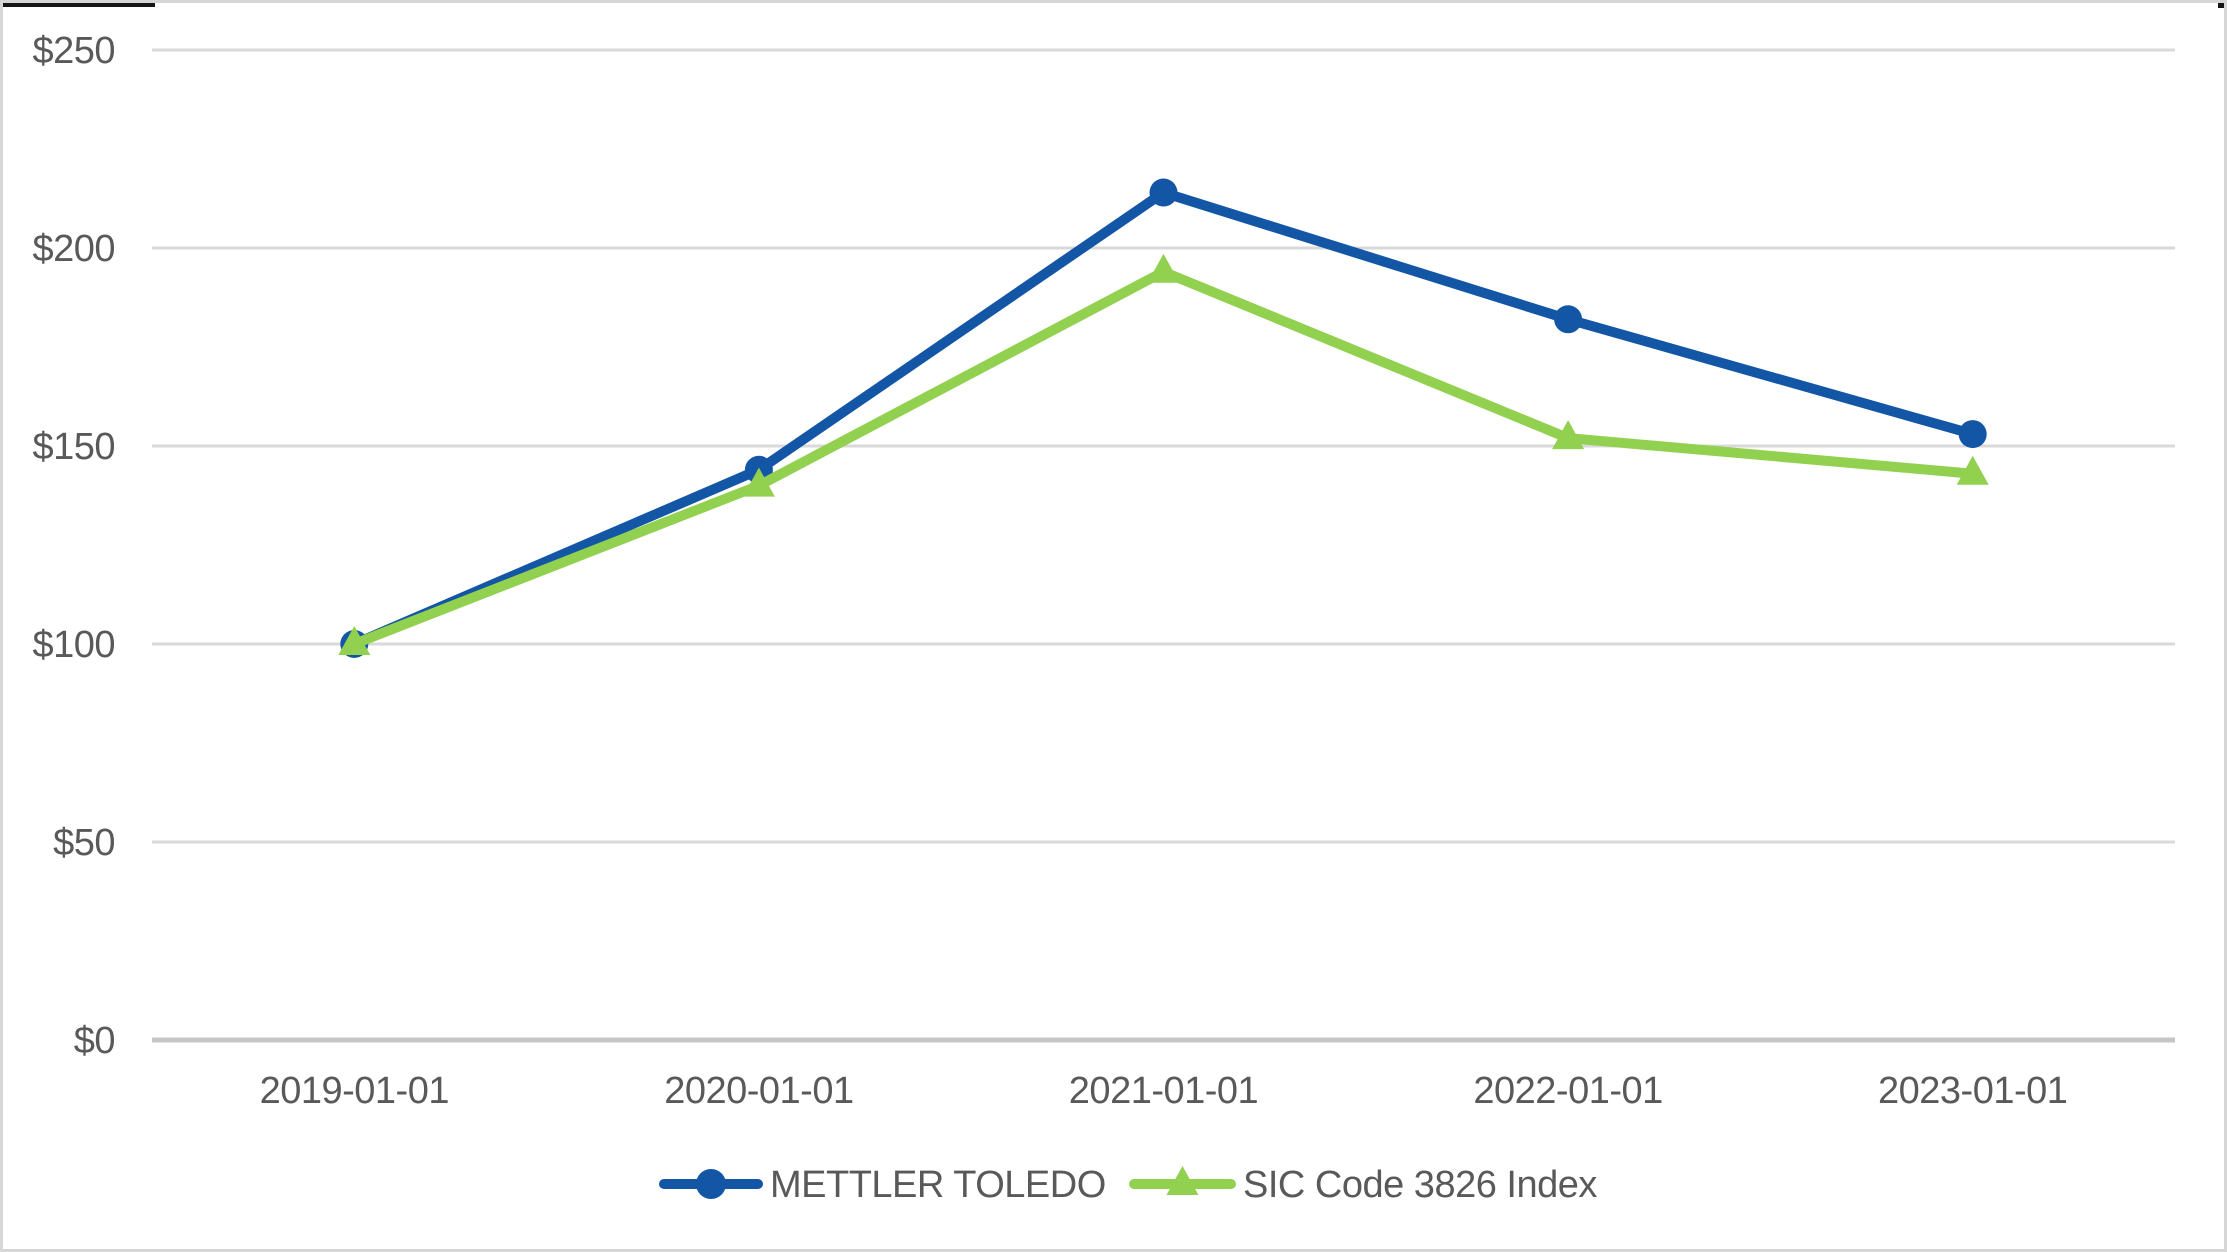 The height and width of the screenshot is (1252, 2227). Describe the element at coordinates (354, 1091) in the screenshot. I see `x-axis-tick-label: 2019-01-01` at that location.